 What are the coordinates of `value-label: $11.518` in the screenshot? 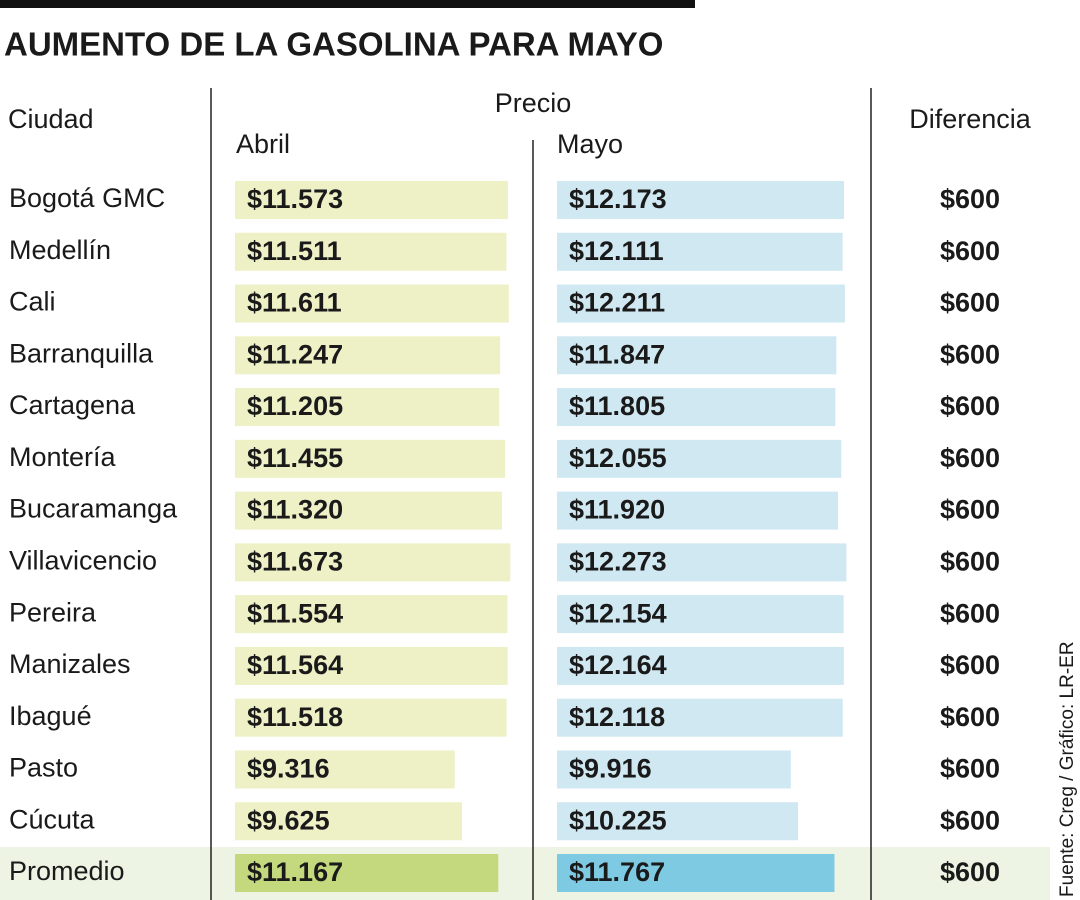 It's located at (295, 717).